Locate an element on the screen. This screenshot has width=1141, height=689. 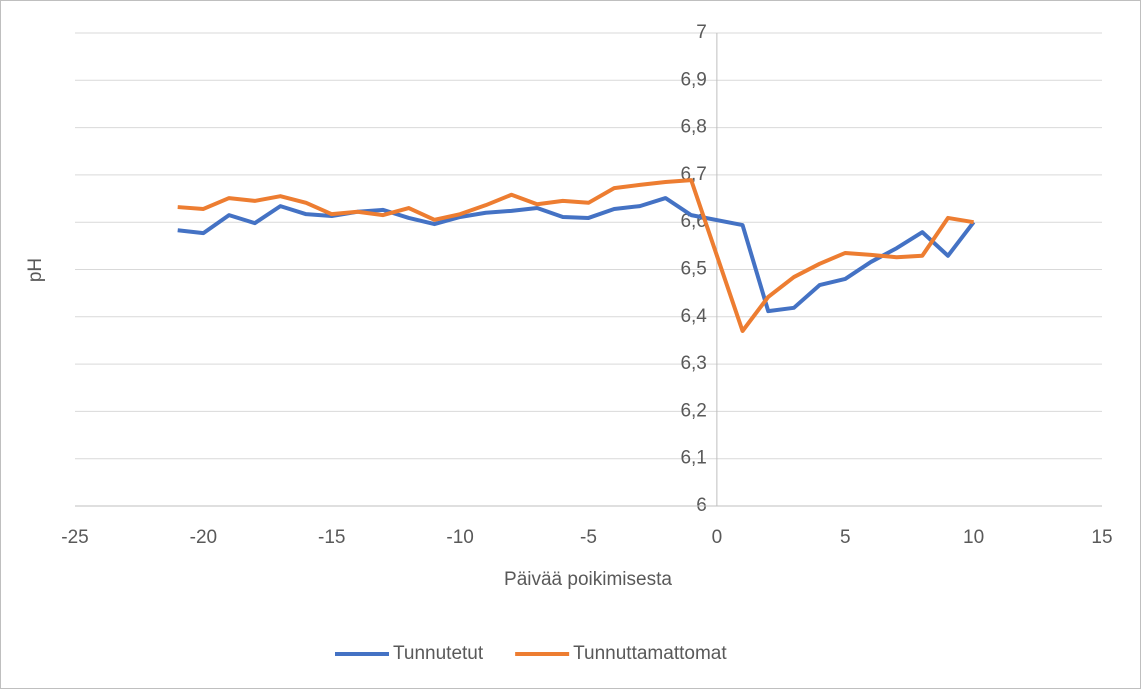
series-line is located at coordinates (576, 255).